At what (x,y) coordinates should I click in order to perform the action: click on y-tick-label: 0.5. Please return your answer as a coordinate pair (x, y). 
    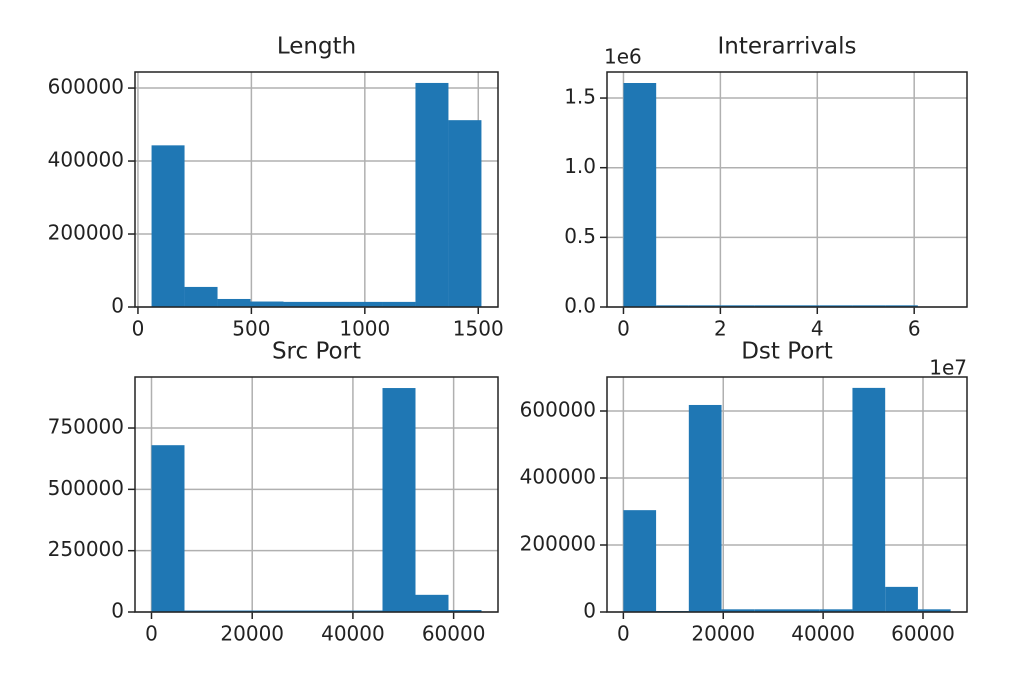
    Looking at the image, I should click on (580, 236).